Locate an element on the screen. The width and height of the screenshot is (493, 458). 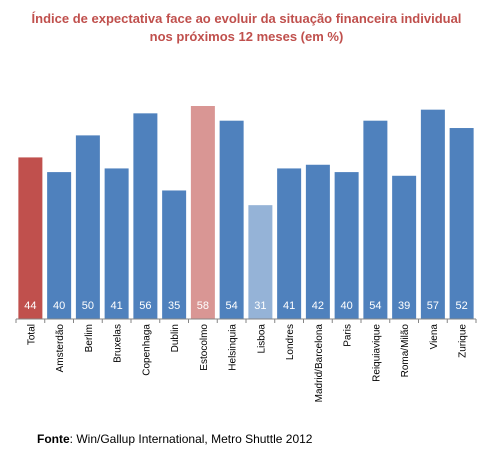
chart-title-line-2: nos próximos 12 meses (em %) is located at coordinates (246, 36).